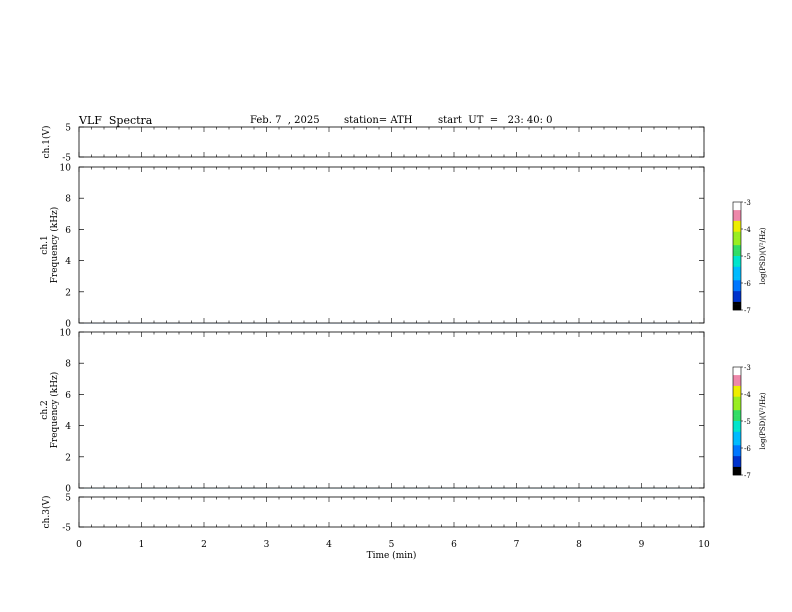  I want to click on x-tick-label: 5, so click(392, 545).